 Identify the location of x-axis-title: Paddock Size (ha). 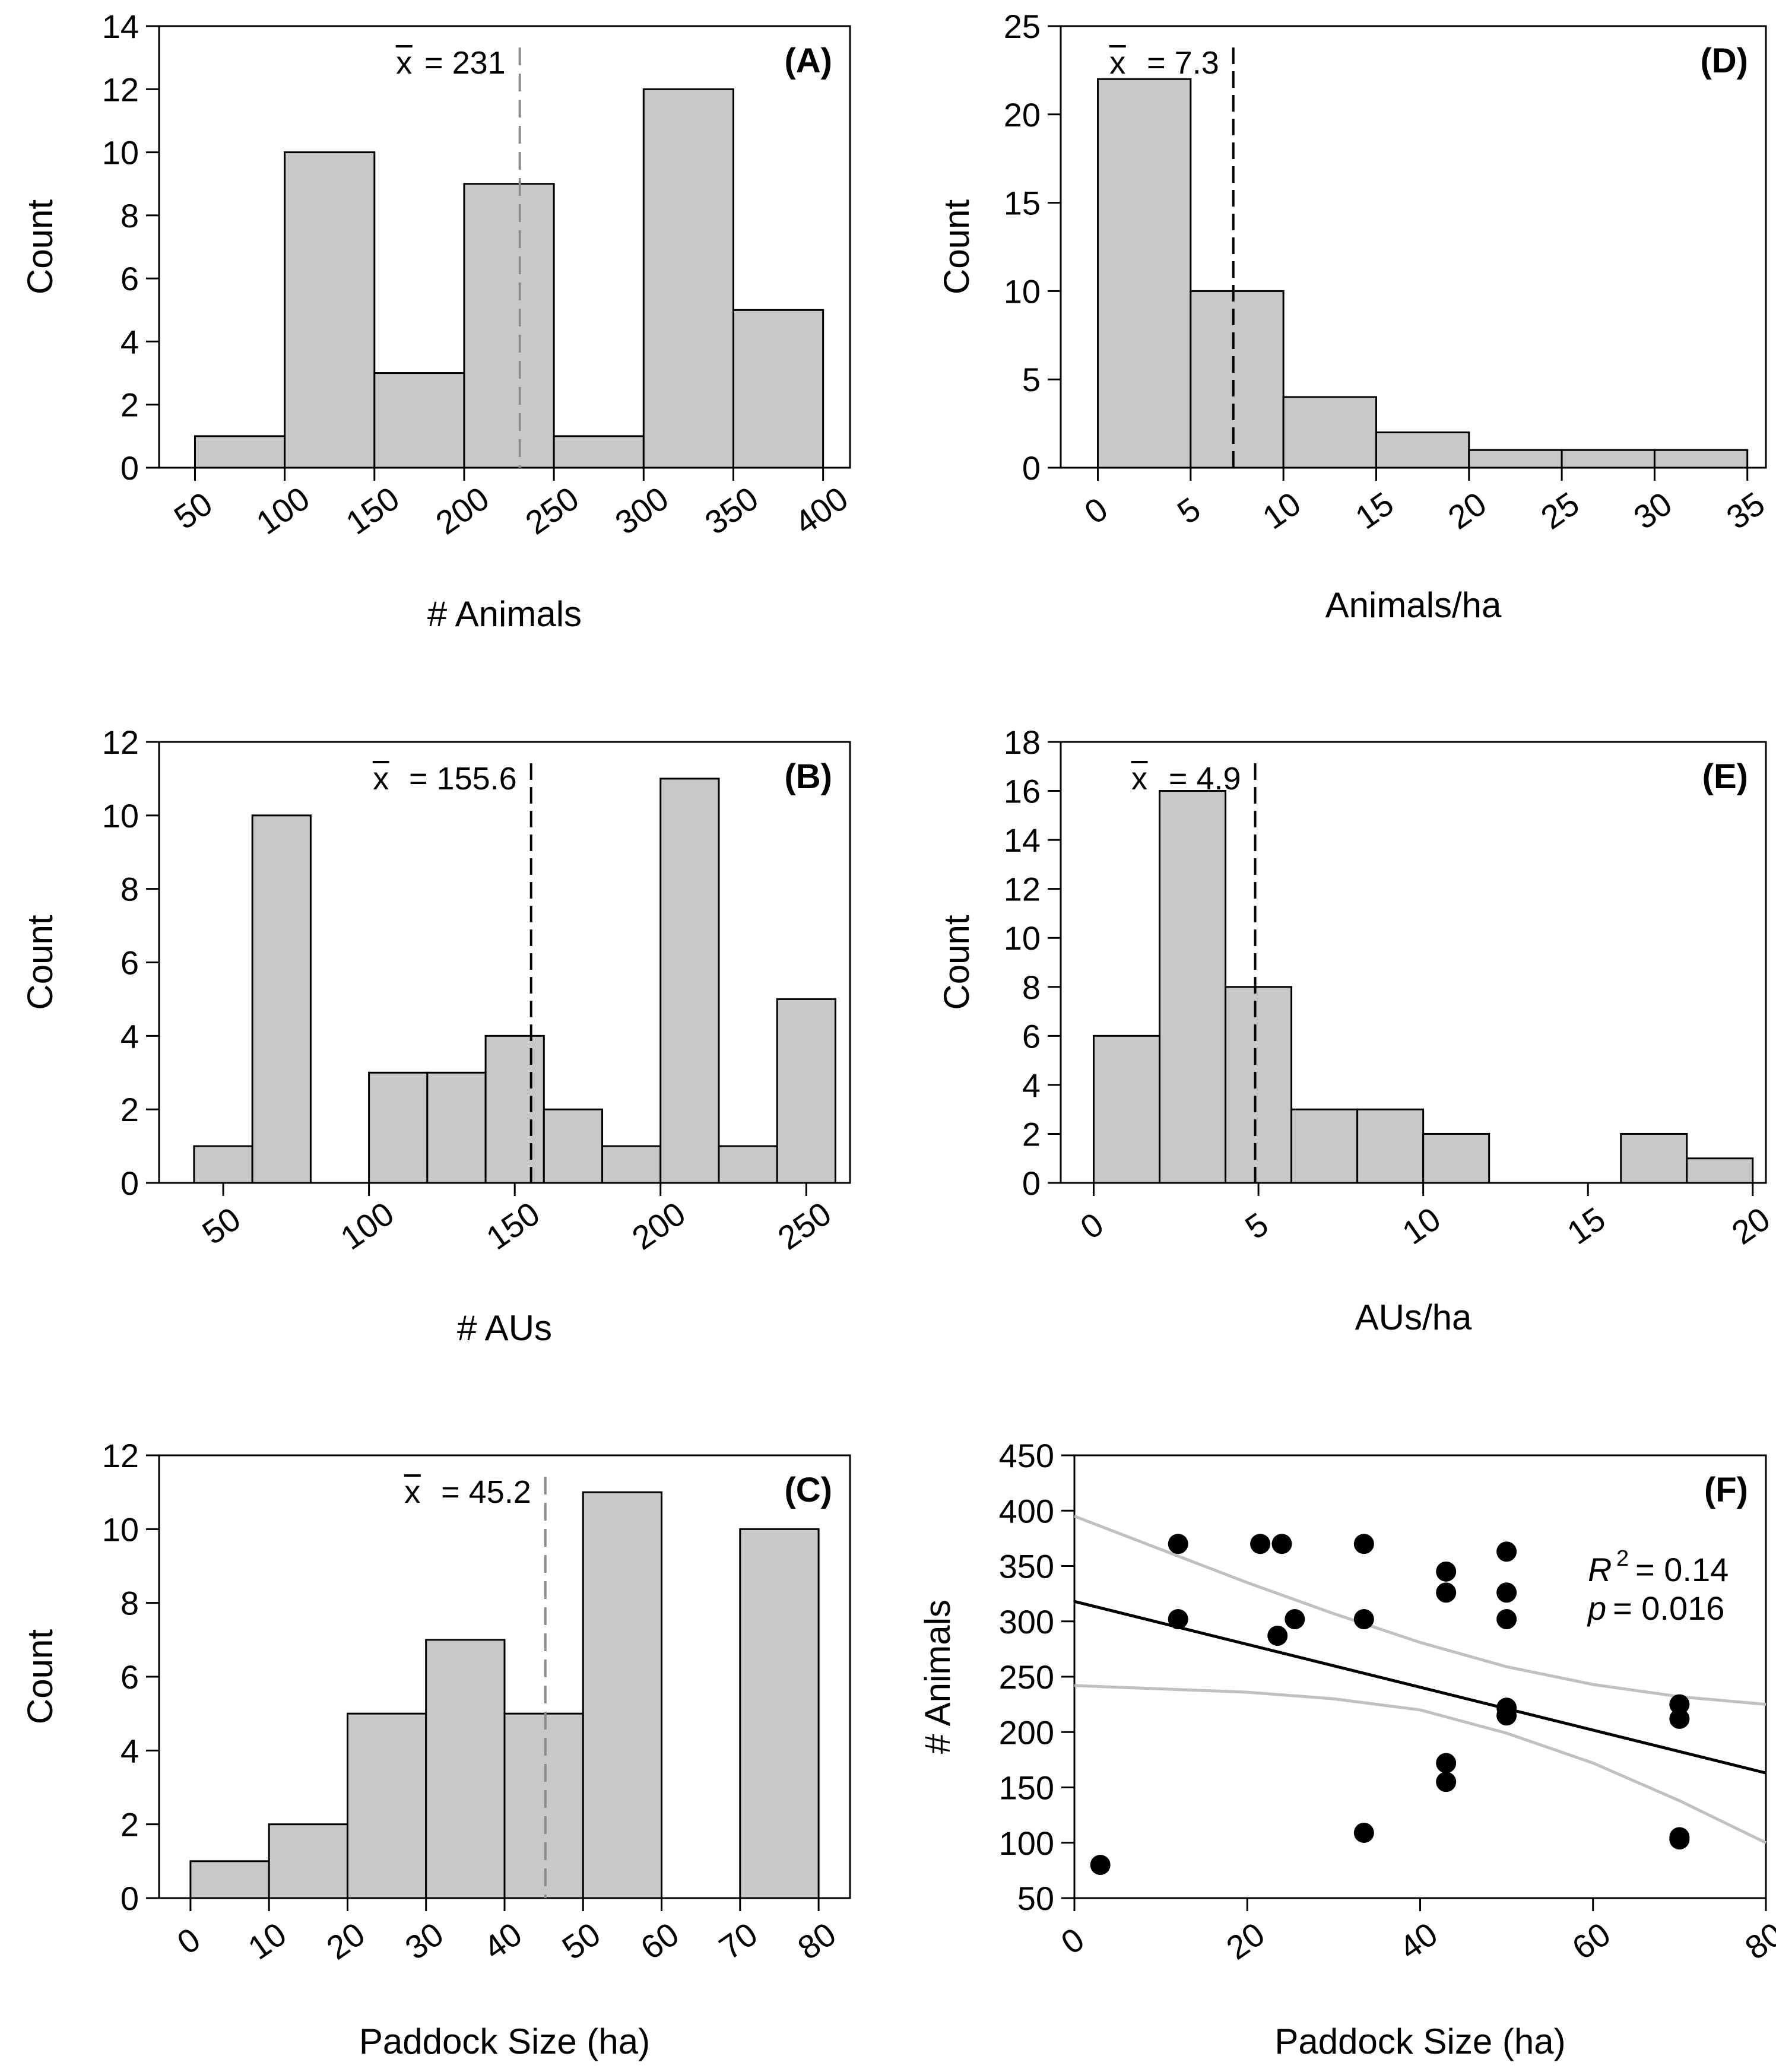
(1419, 2041).